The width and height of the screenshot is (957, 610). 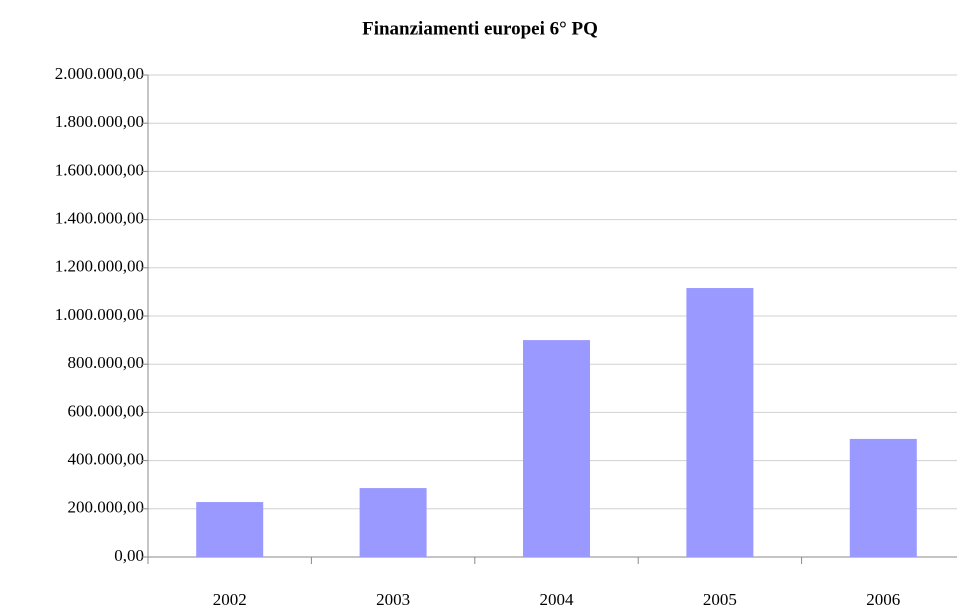 I want to click on x-tick-label: 2004, so click(x=557, y=599).